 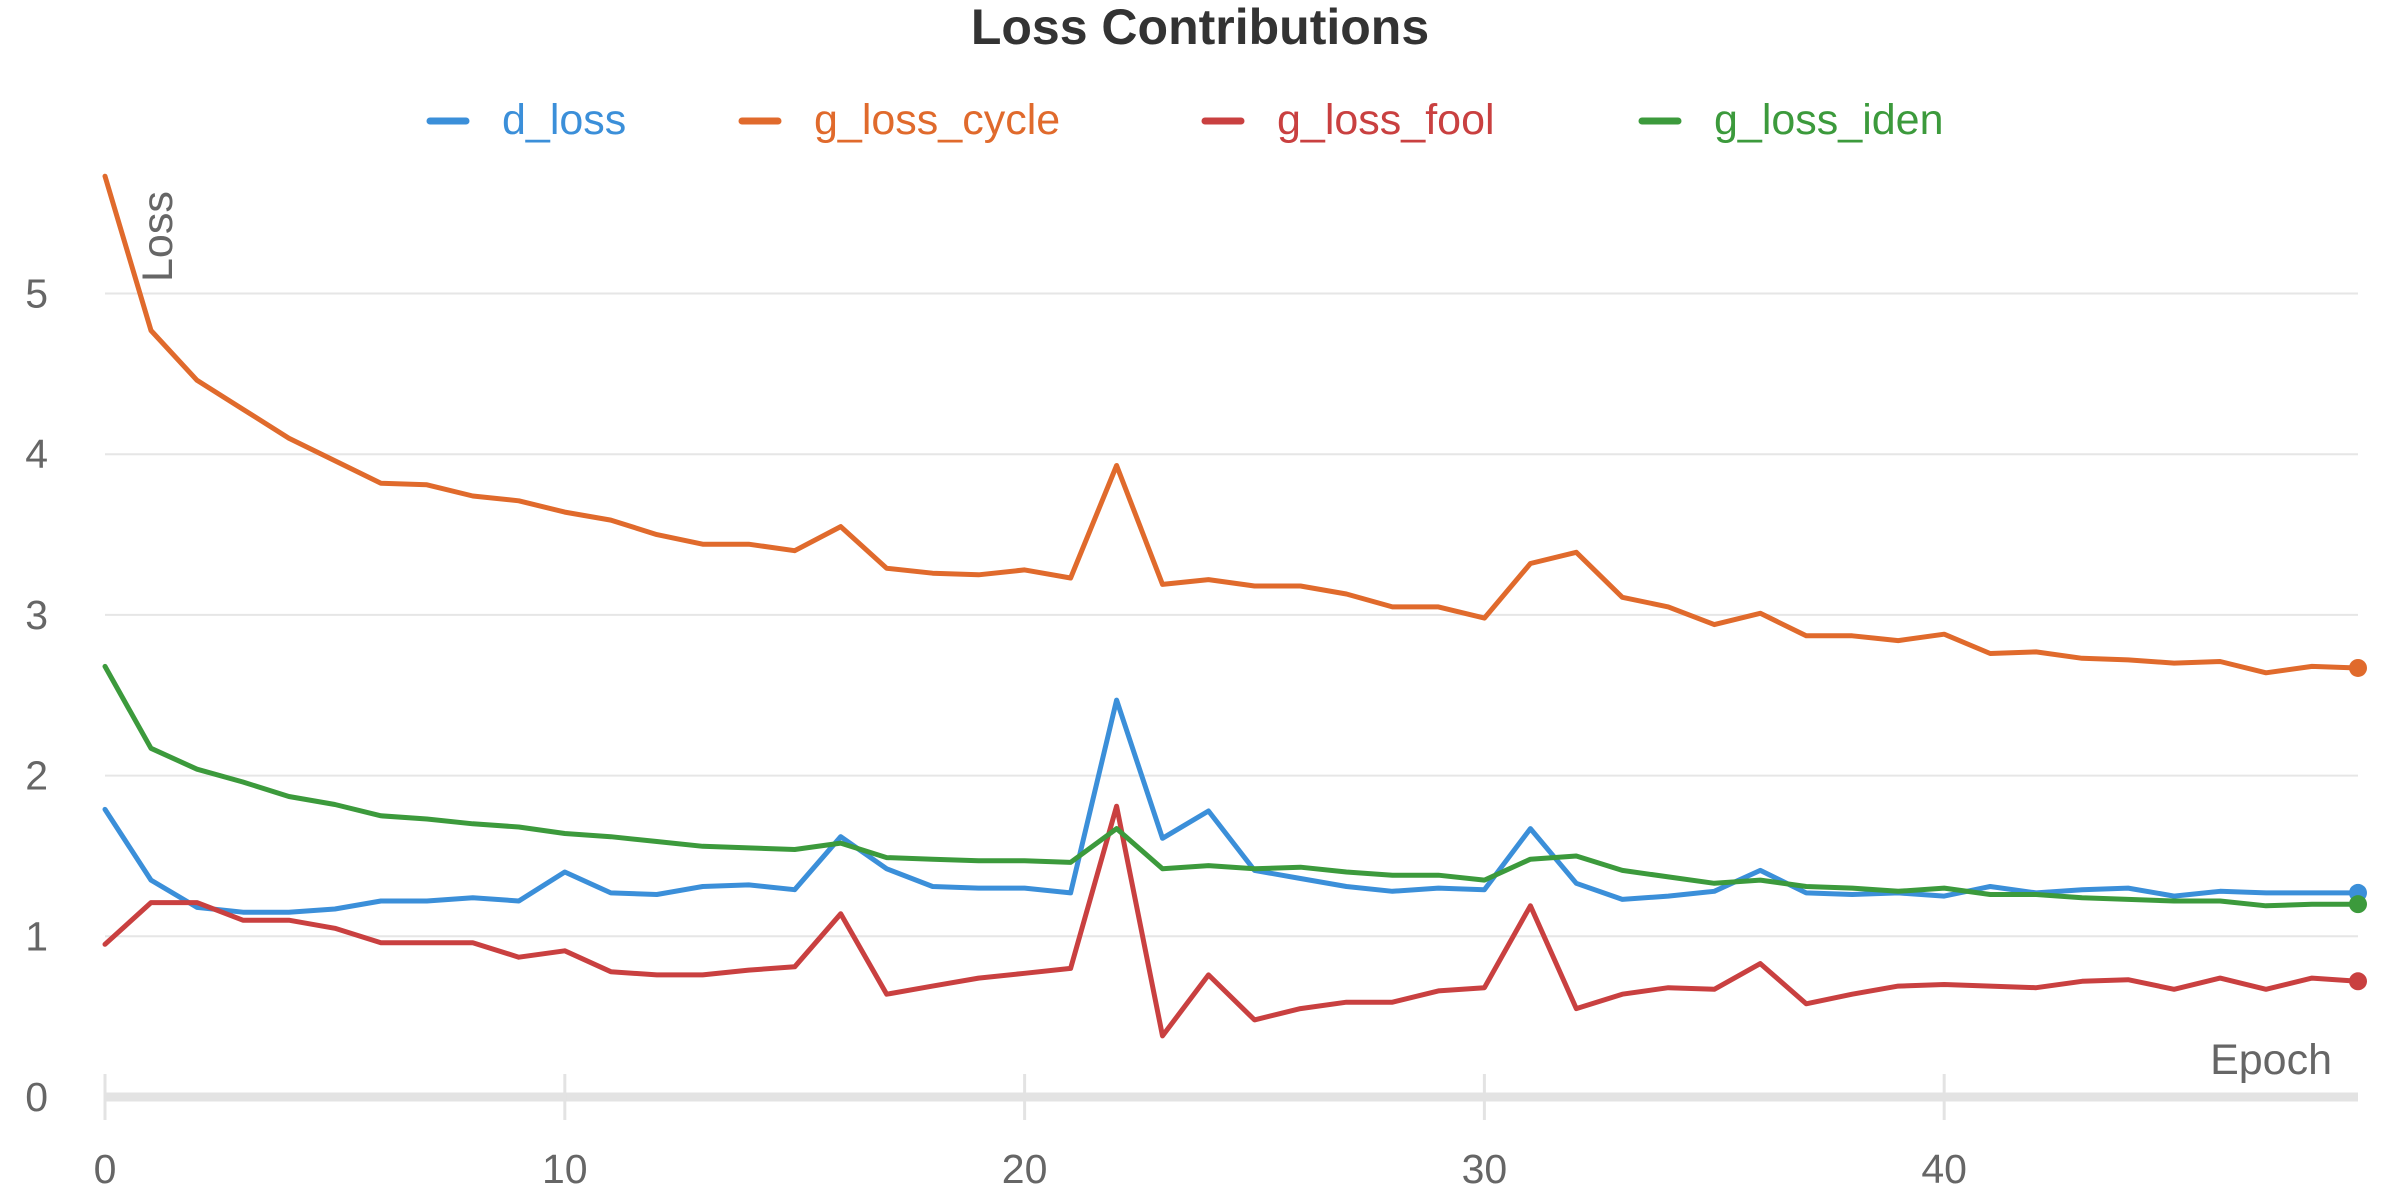 What do you see at coordinates (2358, 981) in the screenshot?
I see `series-end-marker-g-loss-fool` at bounding box center [2358, 981].